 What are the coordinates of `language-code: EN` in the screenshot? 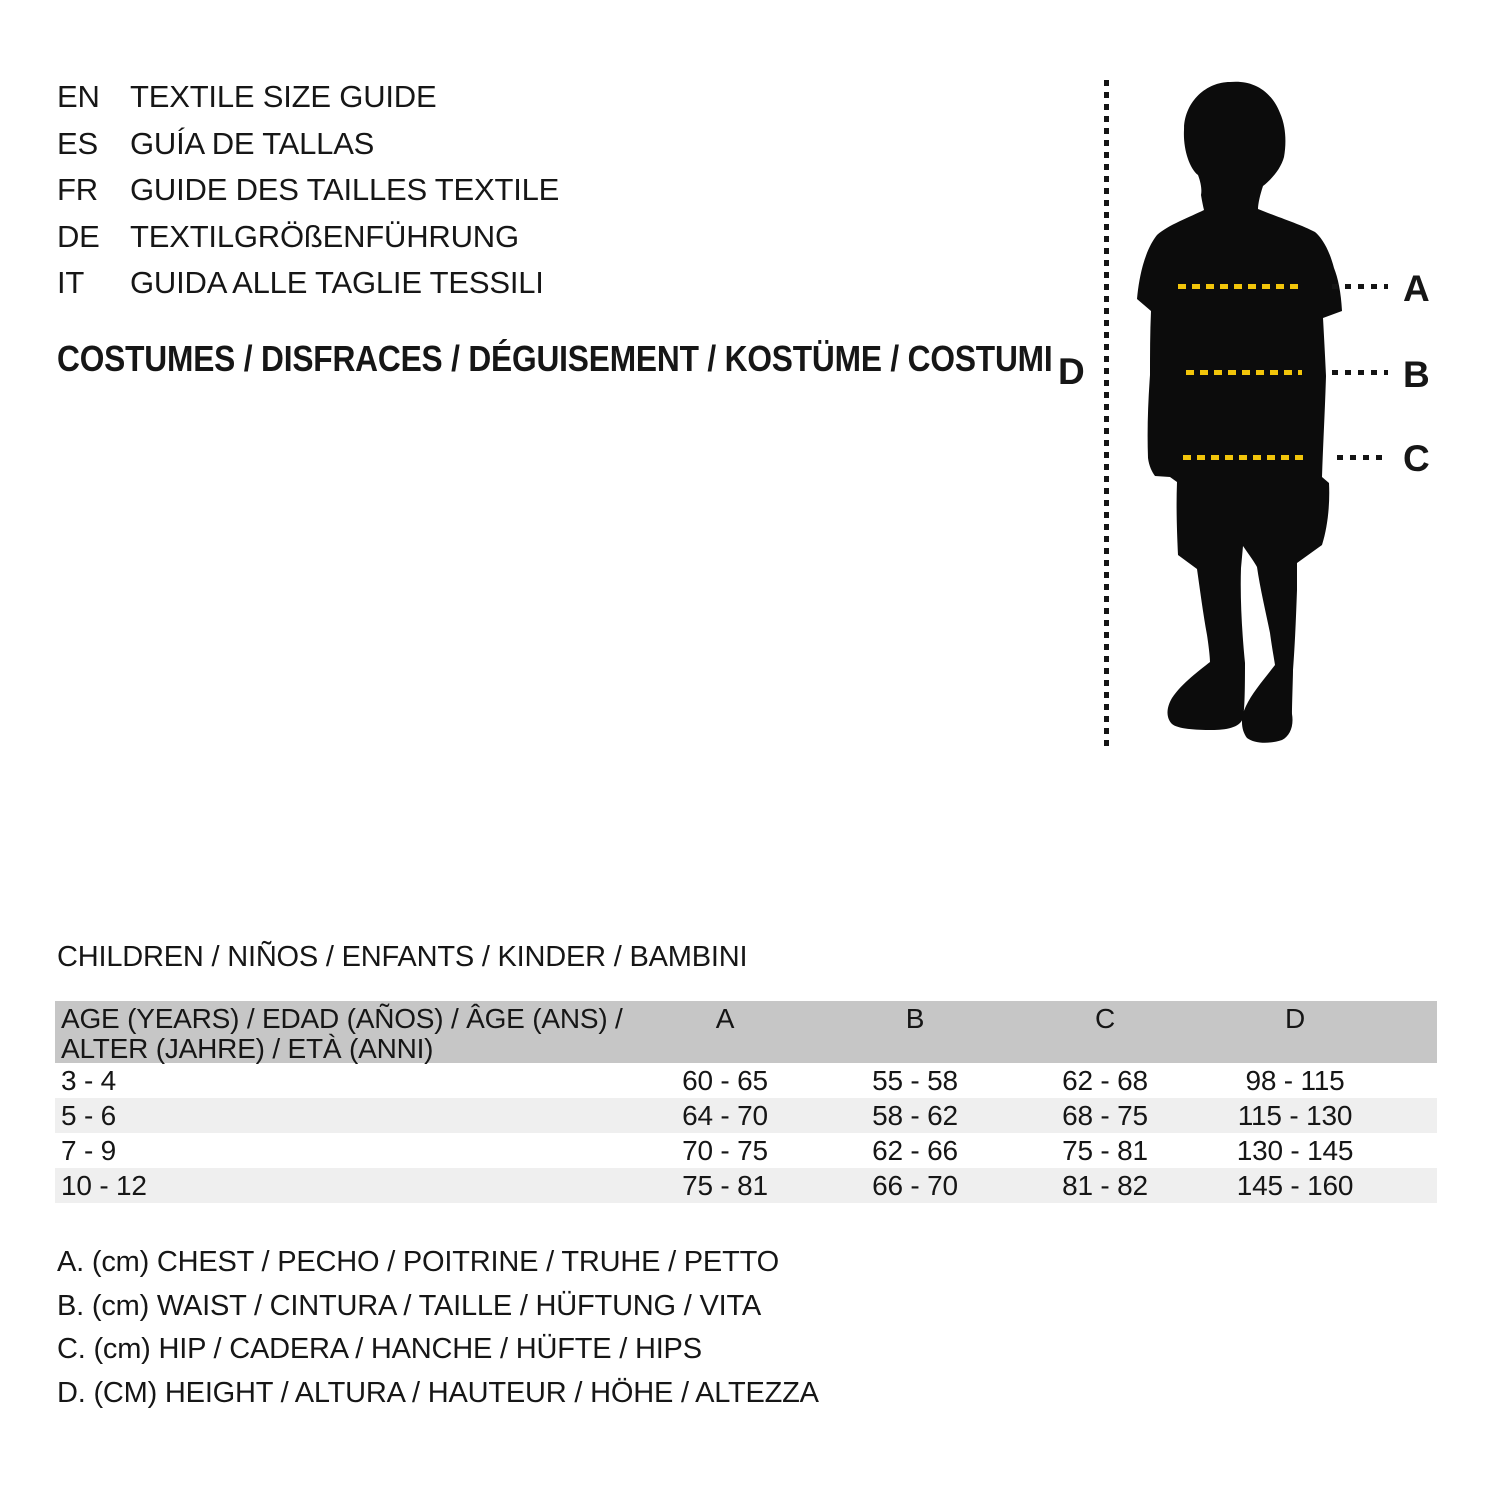 It's located at (78, 97).